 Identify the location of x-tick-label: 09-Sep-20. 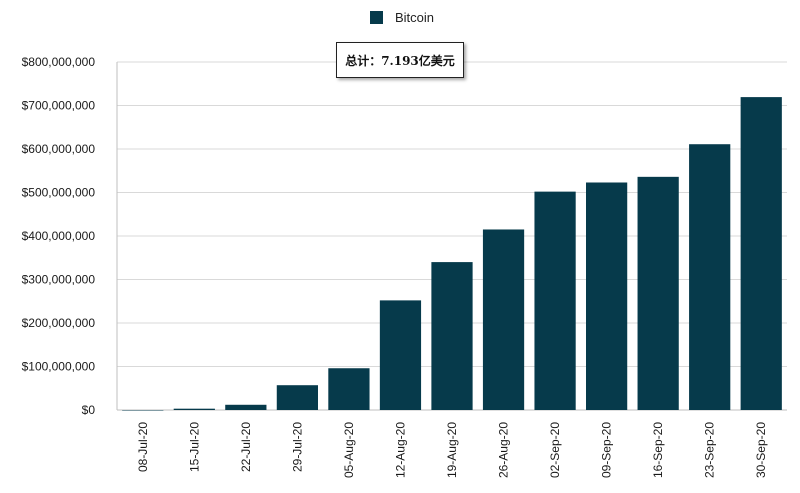
(607, 450).